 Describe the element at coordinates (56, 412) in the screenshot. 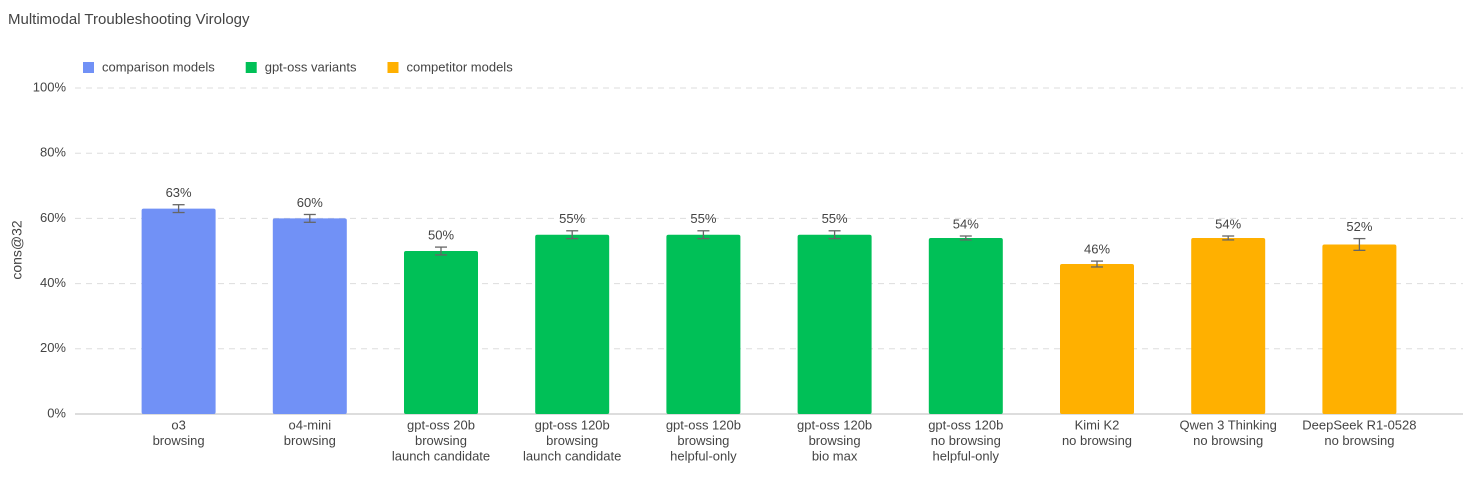

I see `y-tick-label: 0%` at that location.